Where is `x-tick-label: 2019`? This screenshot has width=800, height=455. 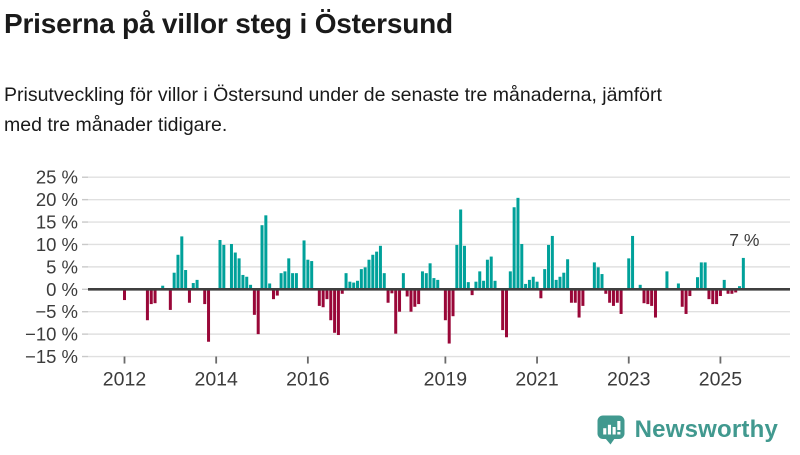
x-tick-label: 2019 is located at coordinates (445, 380).